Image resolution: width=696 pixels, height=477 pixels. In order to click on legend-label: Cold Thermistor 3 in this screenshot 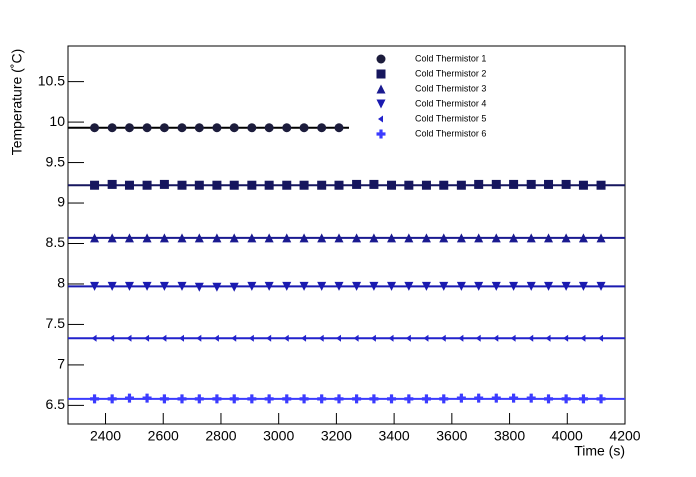, I will do `click(450, 88)`.